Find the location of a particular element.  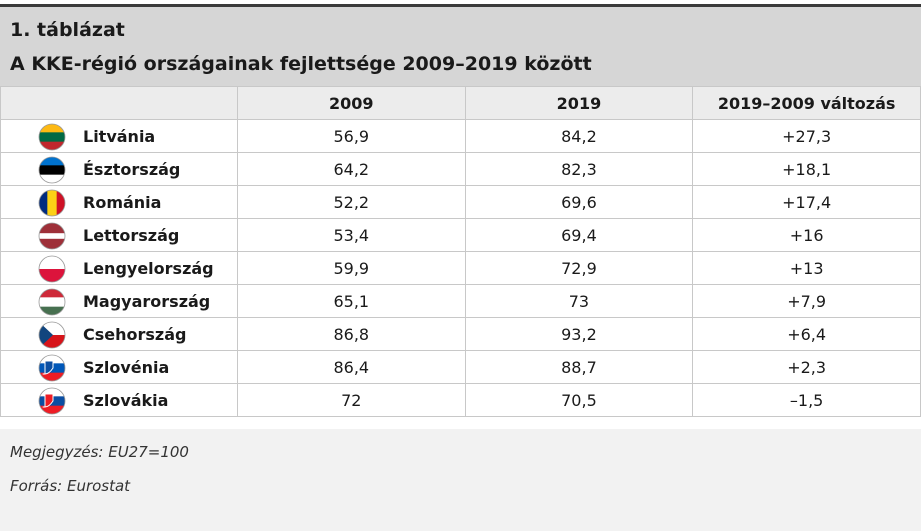

cell: 72,9 is located at coordinates (579, 268).